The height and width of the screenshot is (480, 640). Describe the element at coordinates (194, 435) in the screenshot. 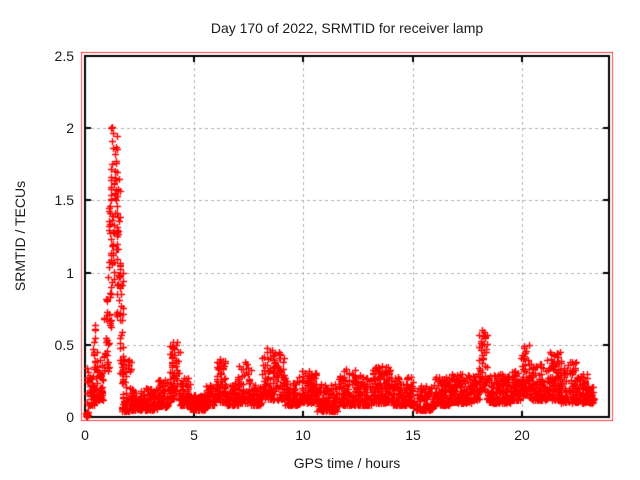

I see `x-tick-label: 5` at that location.